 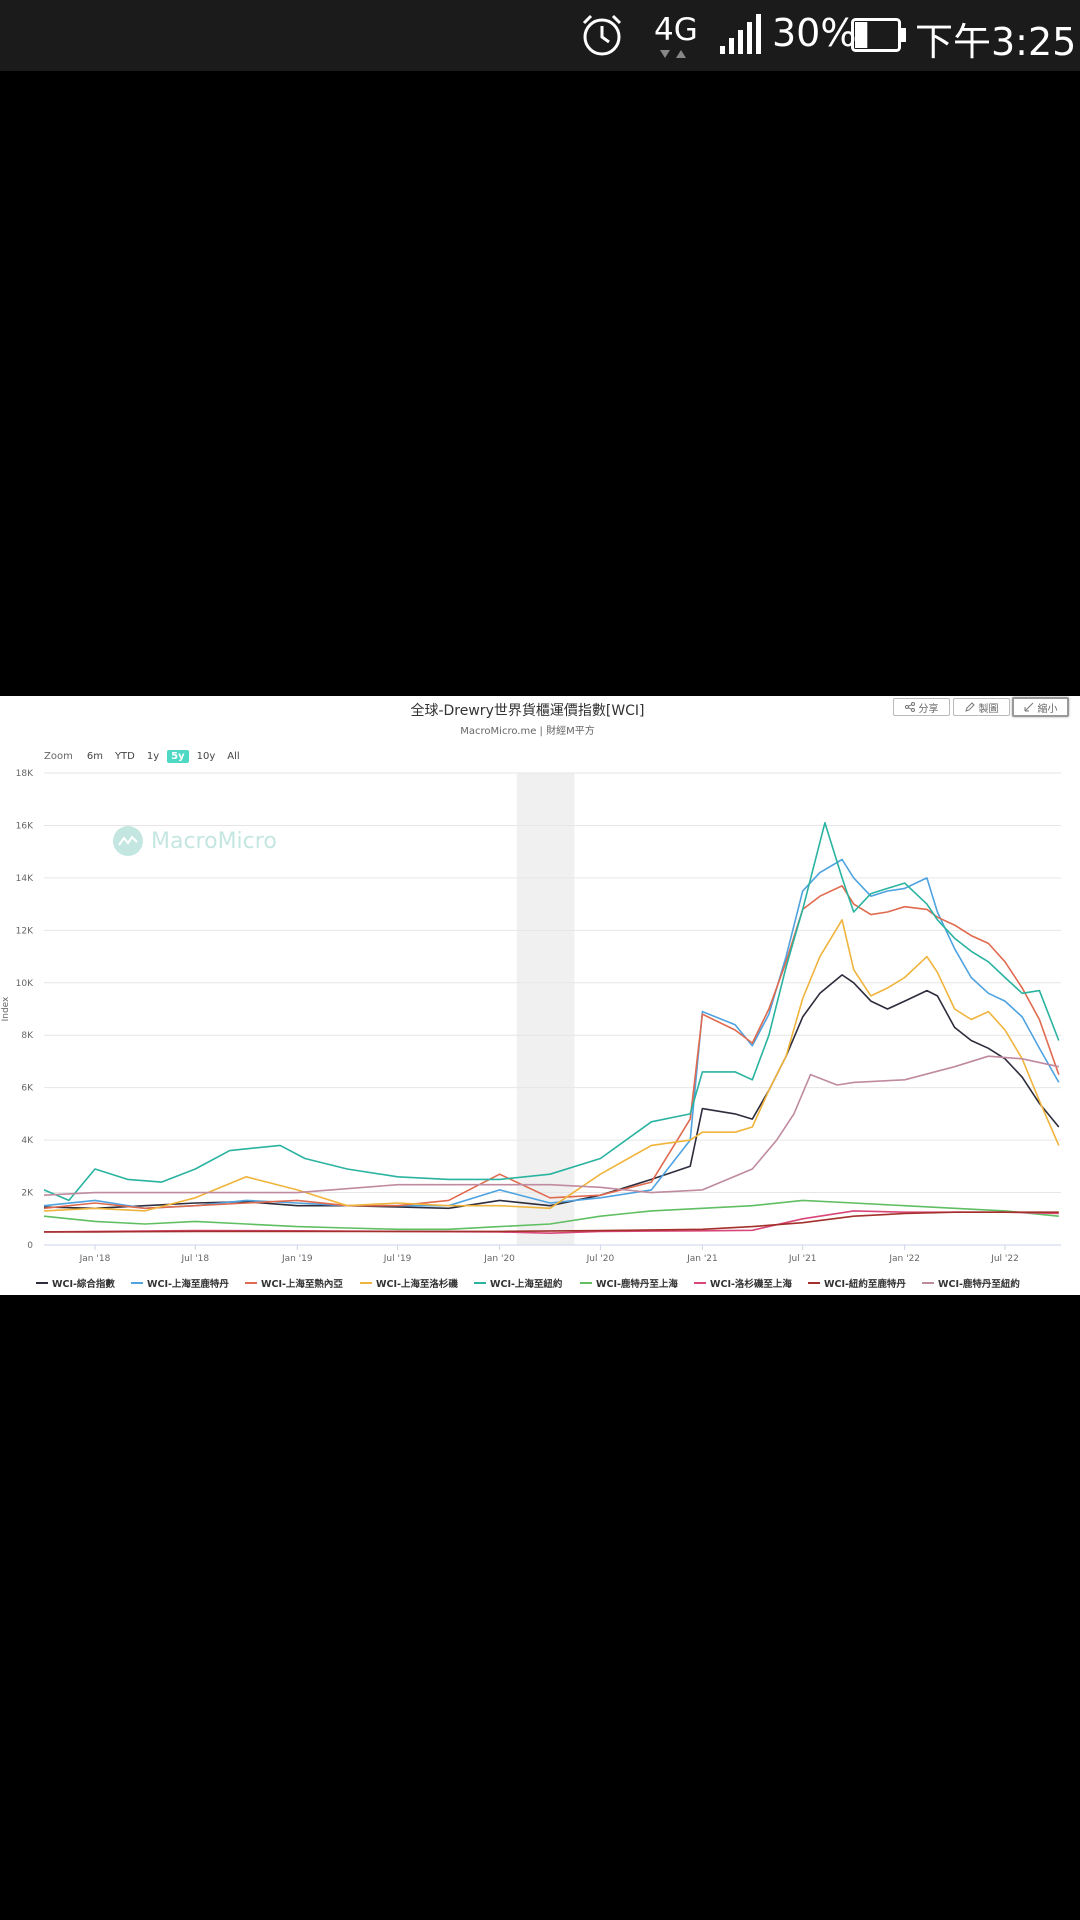 I want to click on y-tick-label: 4K, so click(x=27, y=1141).